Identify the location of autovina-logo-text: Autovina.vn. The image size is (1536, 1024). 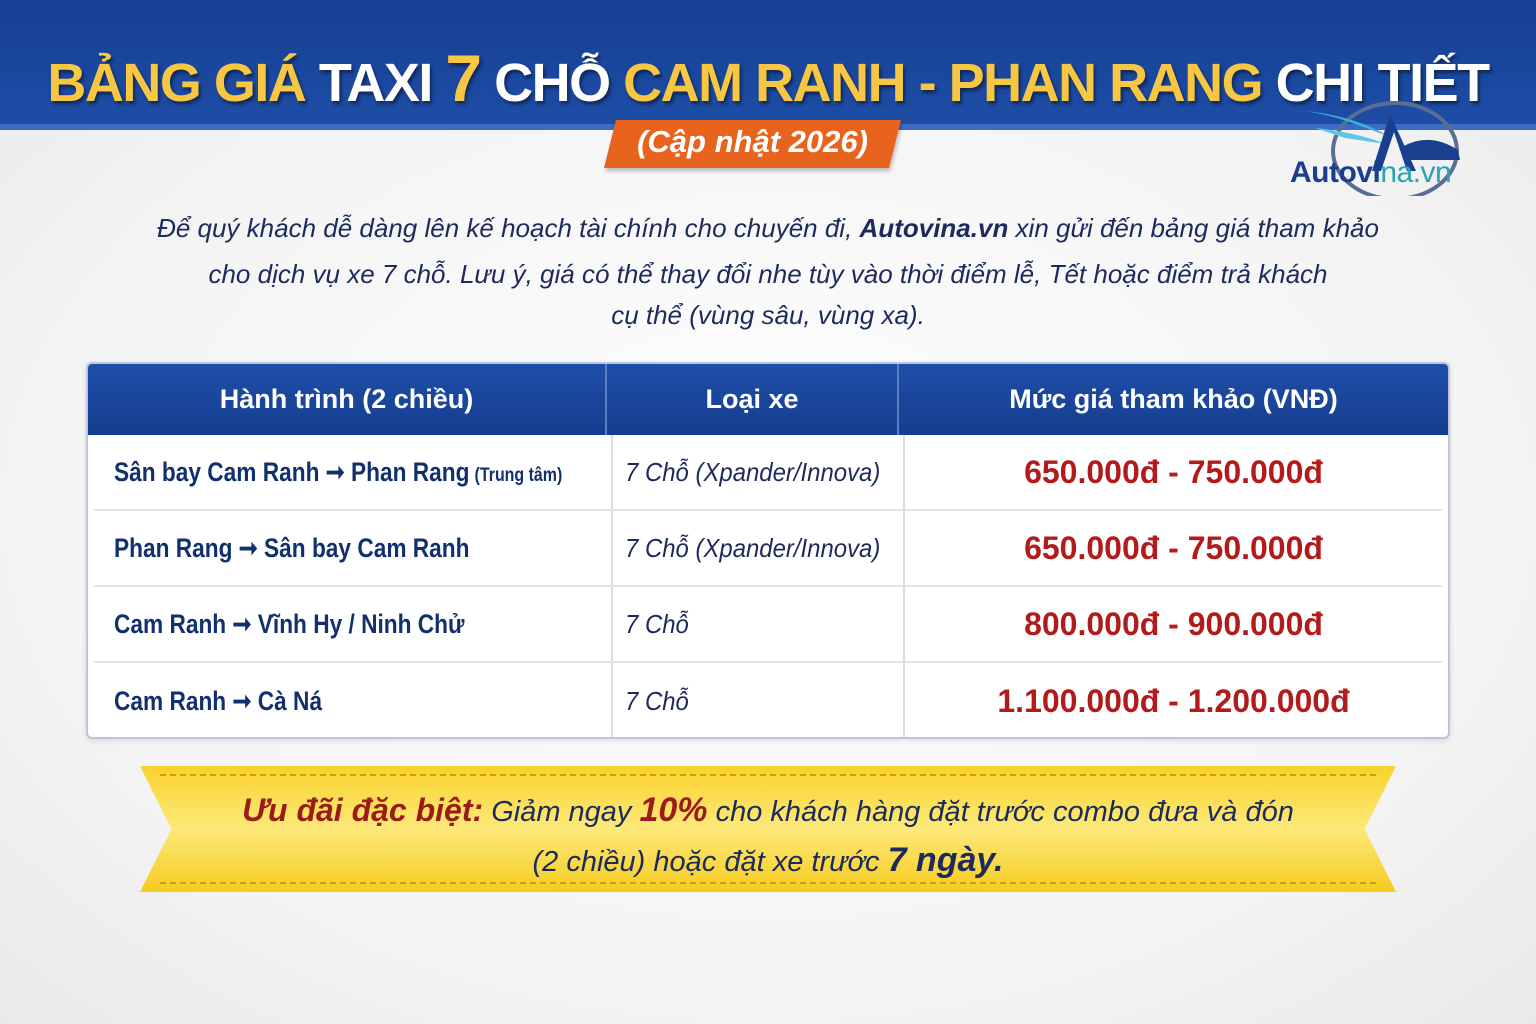
(1371, 173).